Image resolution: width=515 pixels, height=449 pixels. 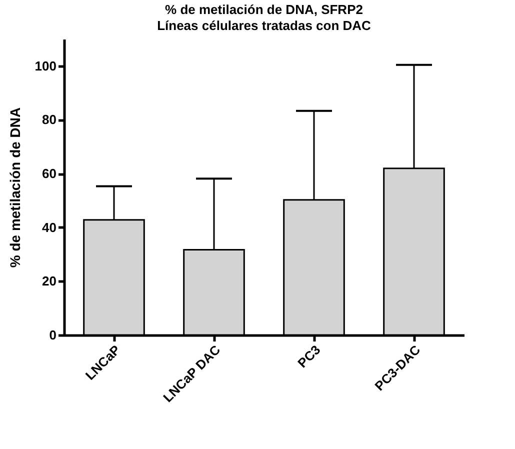 I want to click on y-tick-label: 60, so click(x=49, y=174).